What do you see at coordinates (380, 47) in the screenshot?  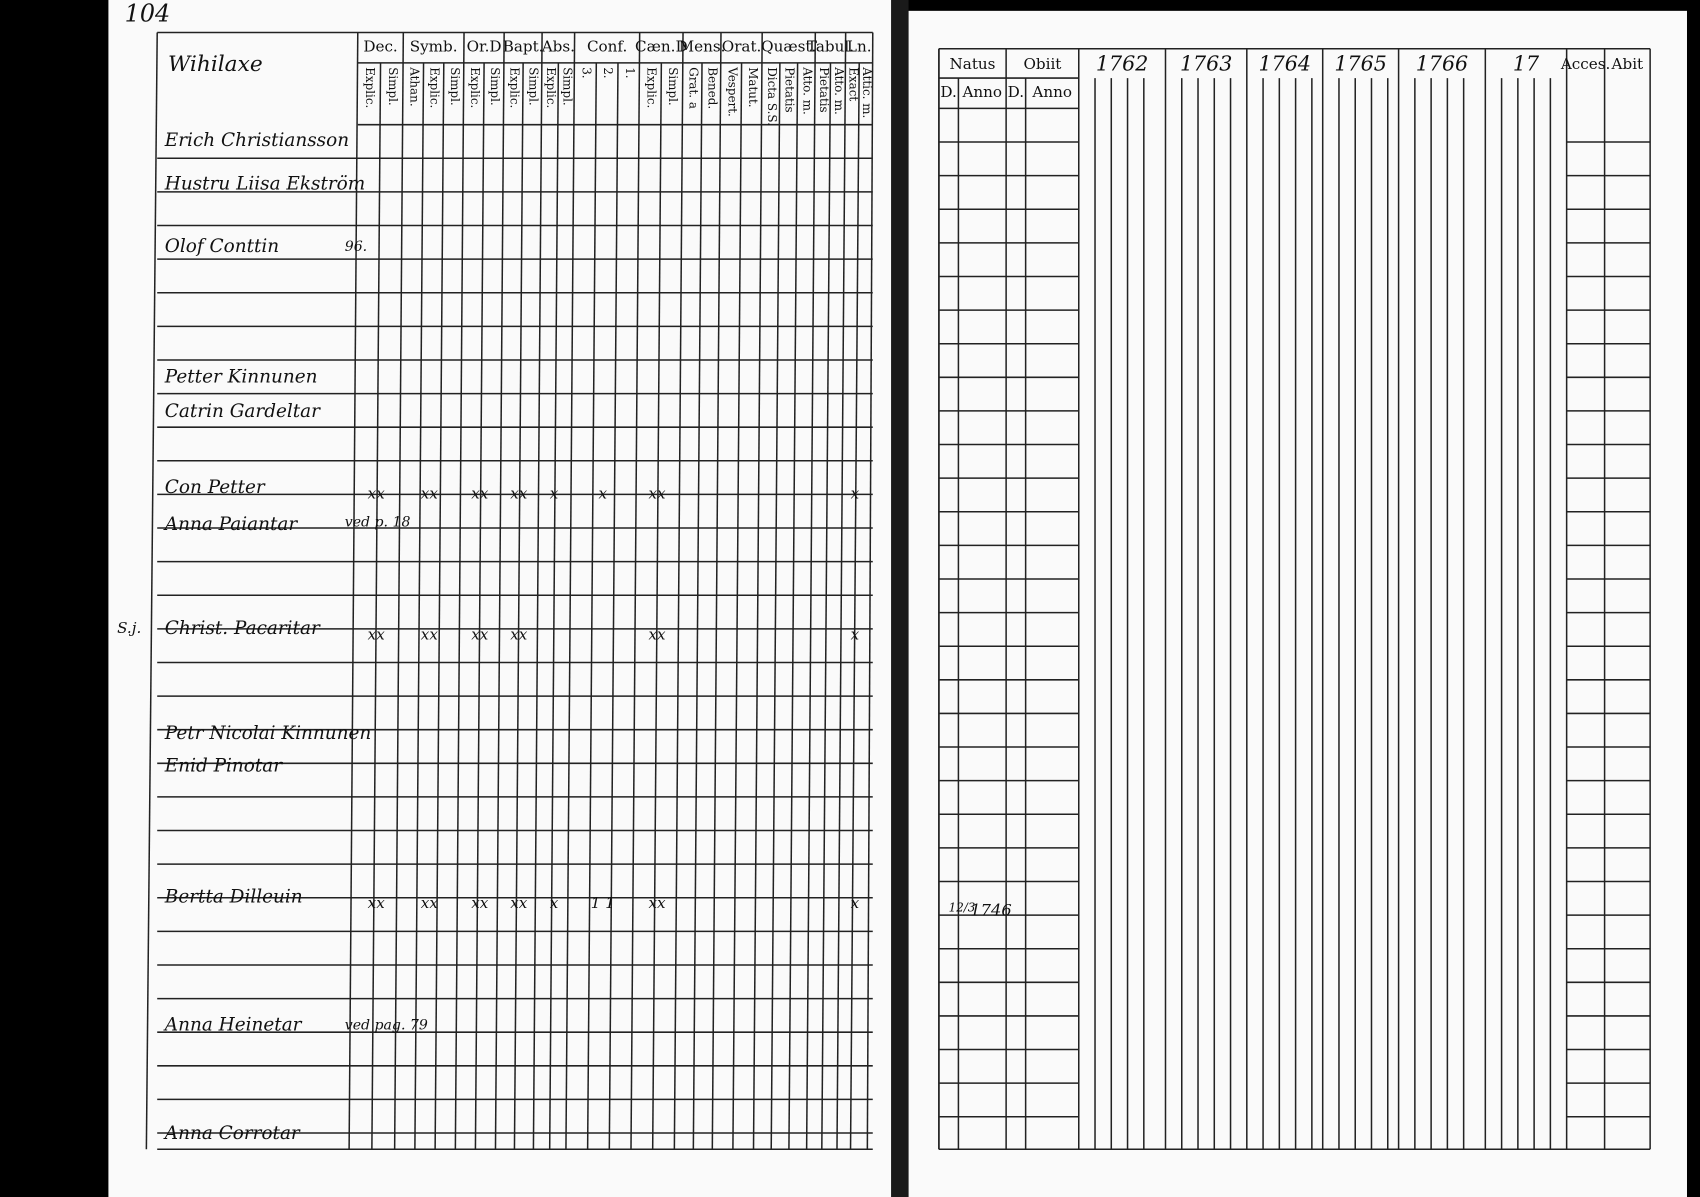 I see `column-header: Dec.` at bounding box center [380, 47].